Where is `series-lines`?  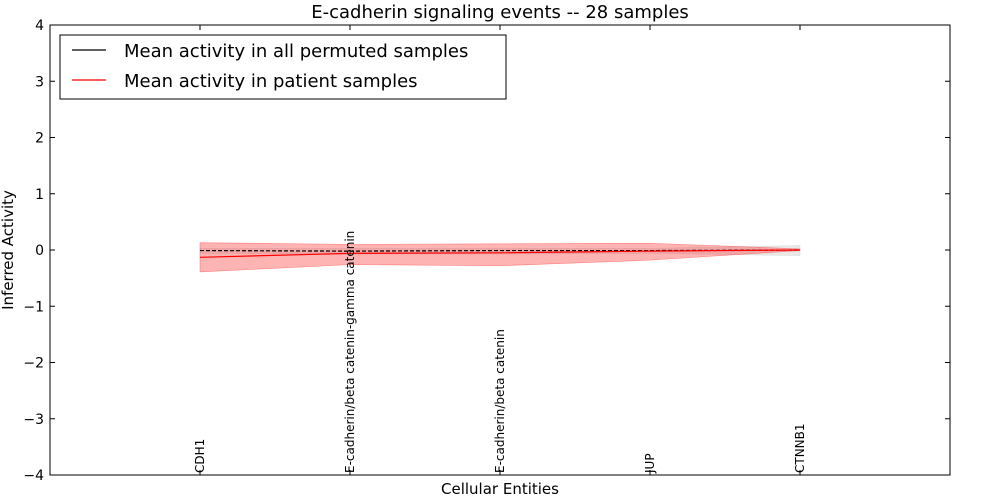
series-lines is located at coordinates (500, 253).